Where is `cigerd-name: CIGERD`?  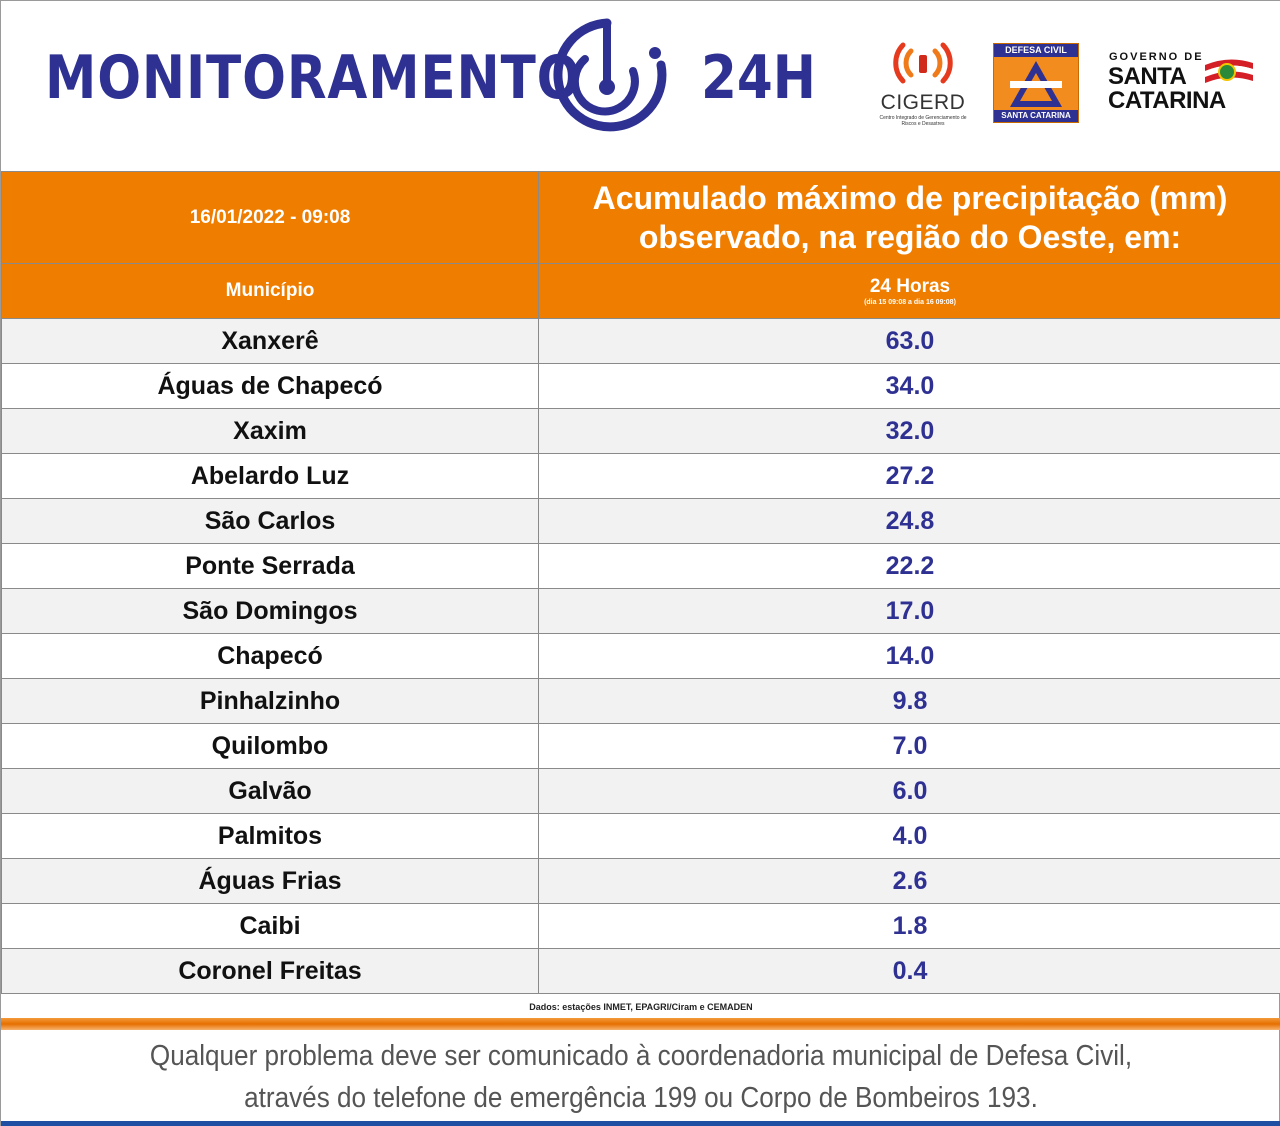 cigerd-name: CIGERD is located at coordinates (923, 102).